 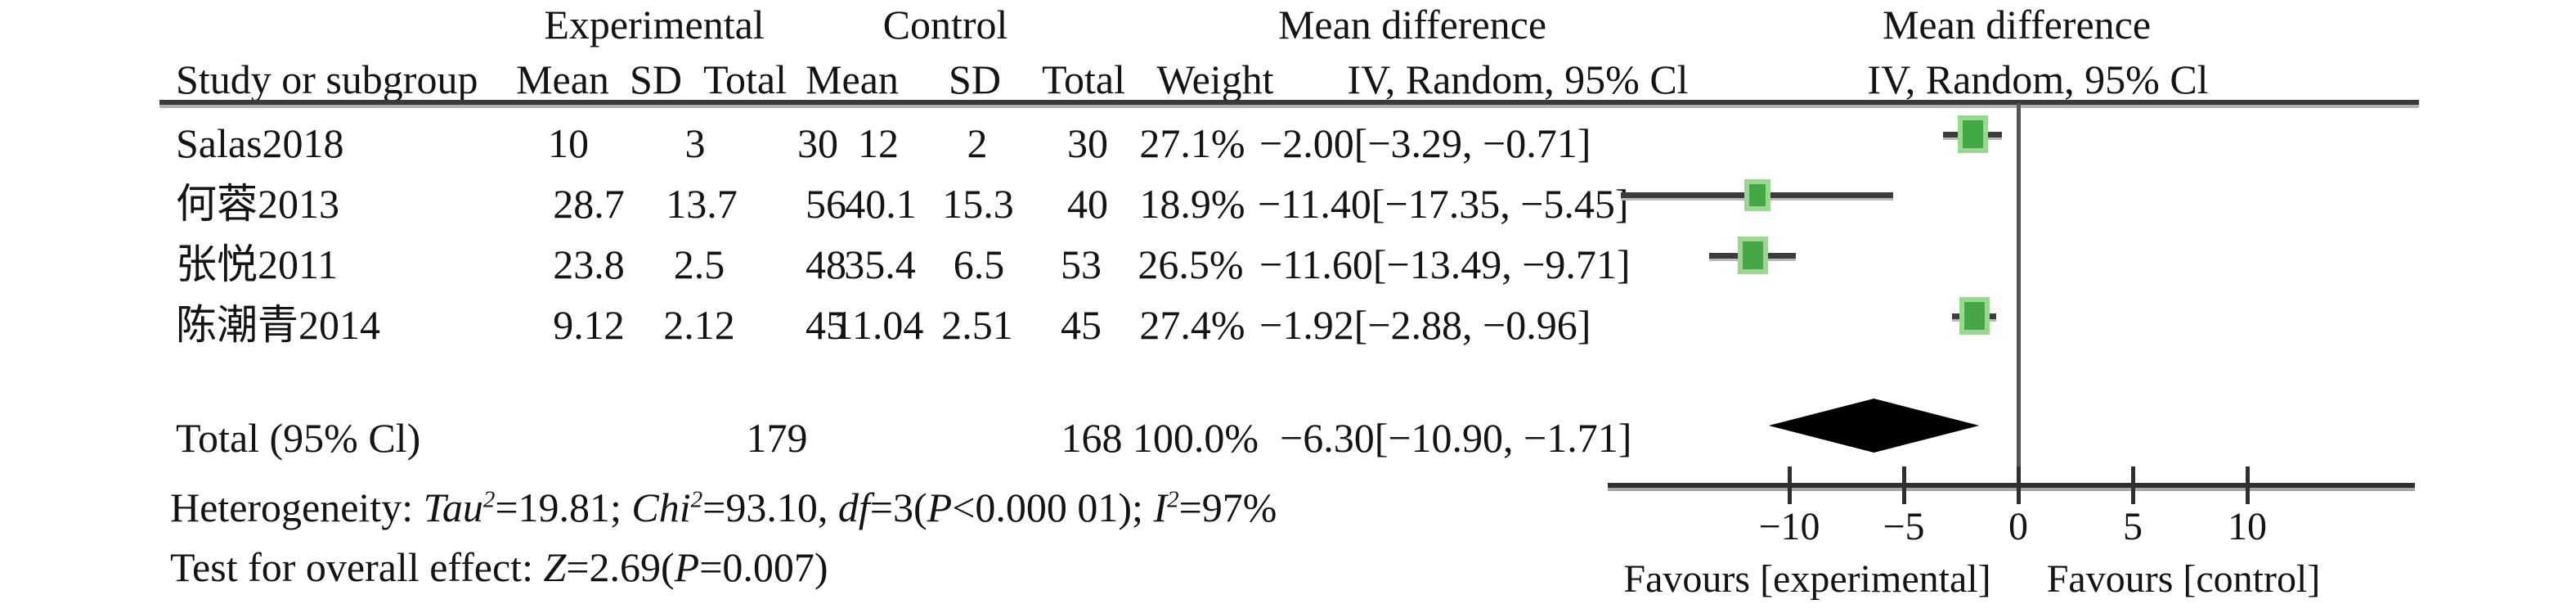 I want to click on ci-text: −11.60[−13.49, −9.71], so click(x=1445, y=264).